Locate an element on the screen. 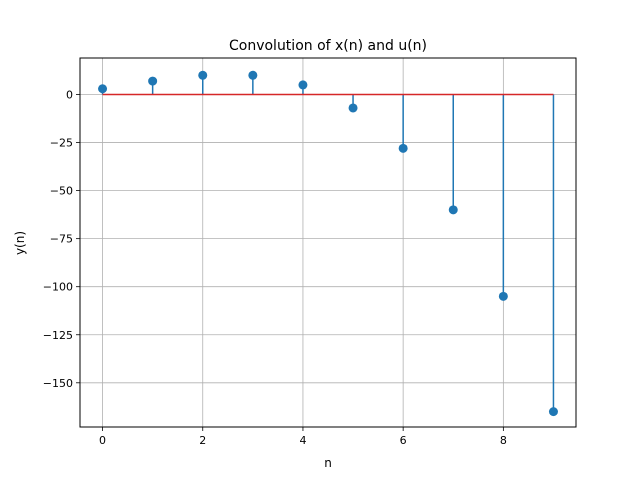 The width and height of the screenshot is (640, 480). y-tick-label: −125 is located at coordinates (58, 335).